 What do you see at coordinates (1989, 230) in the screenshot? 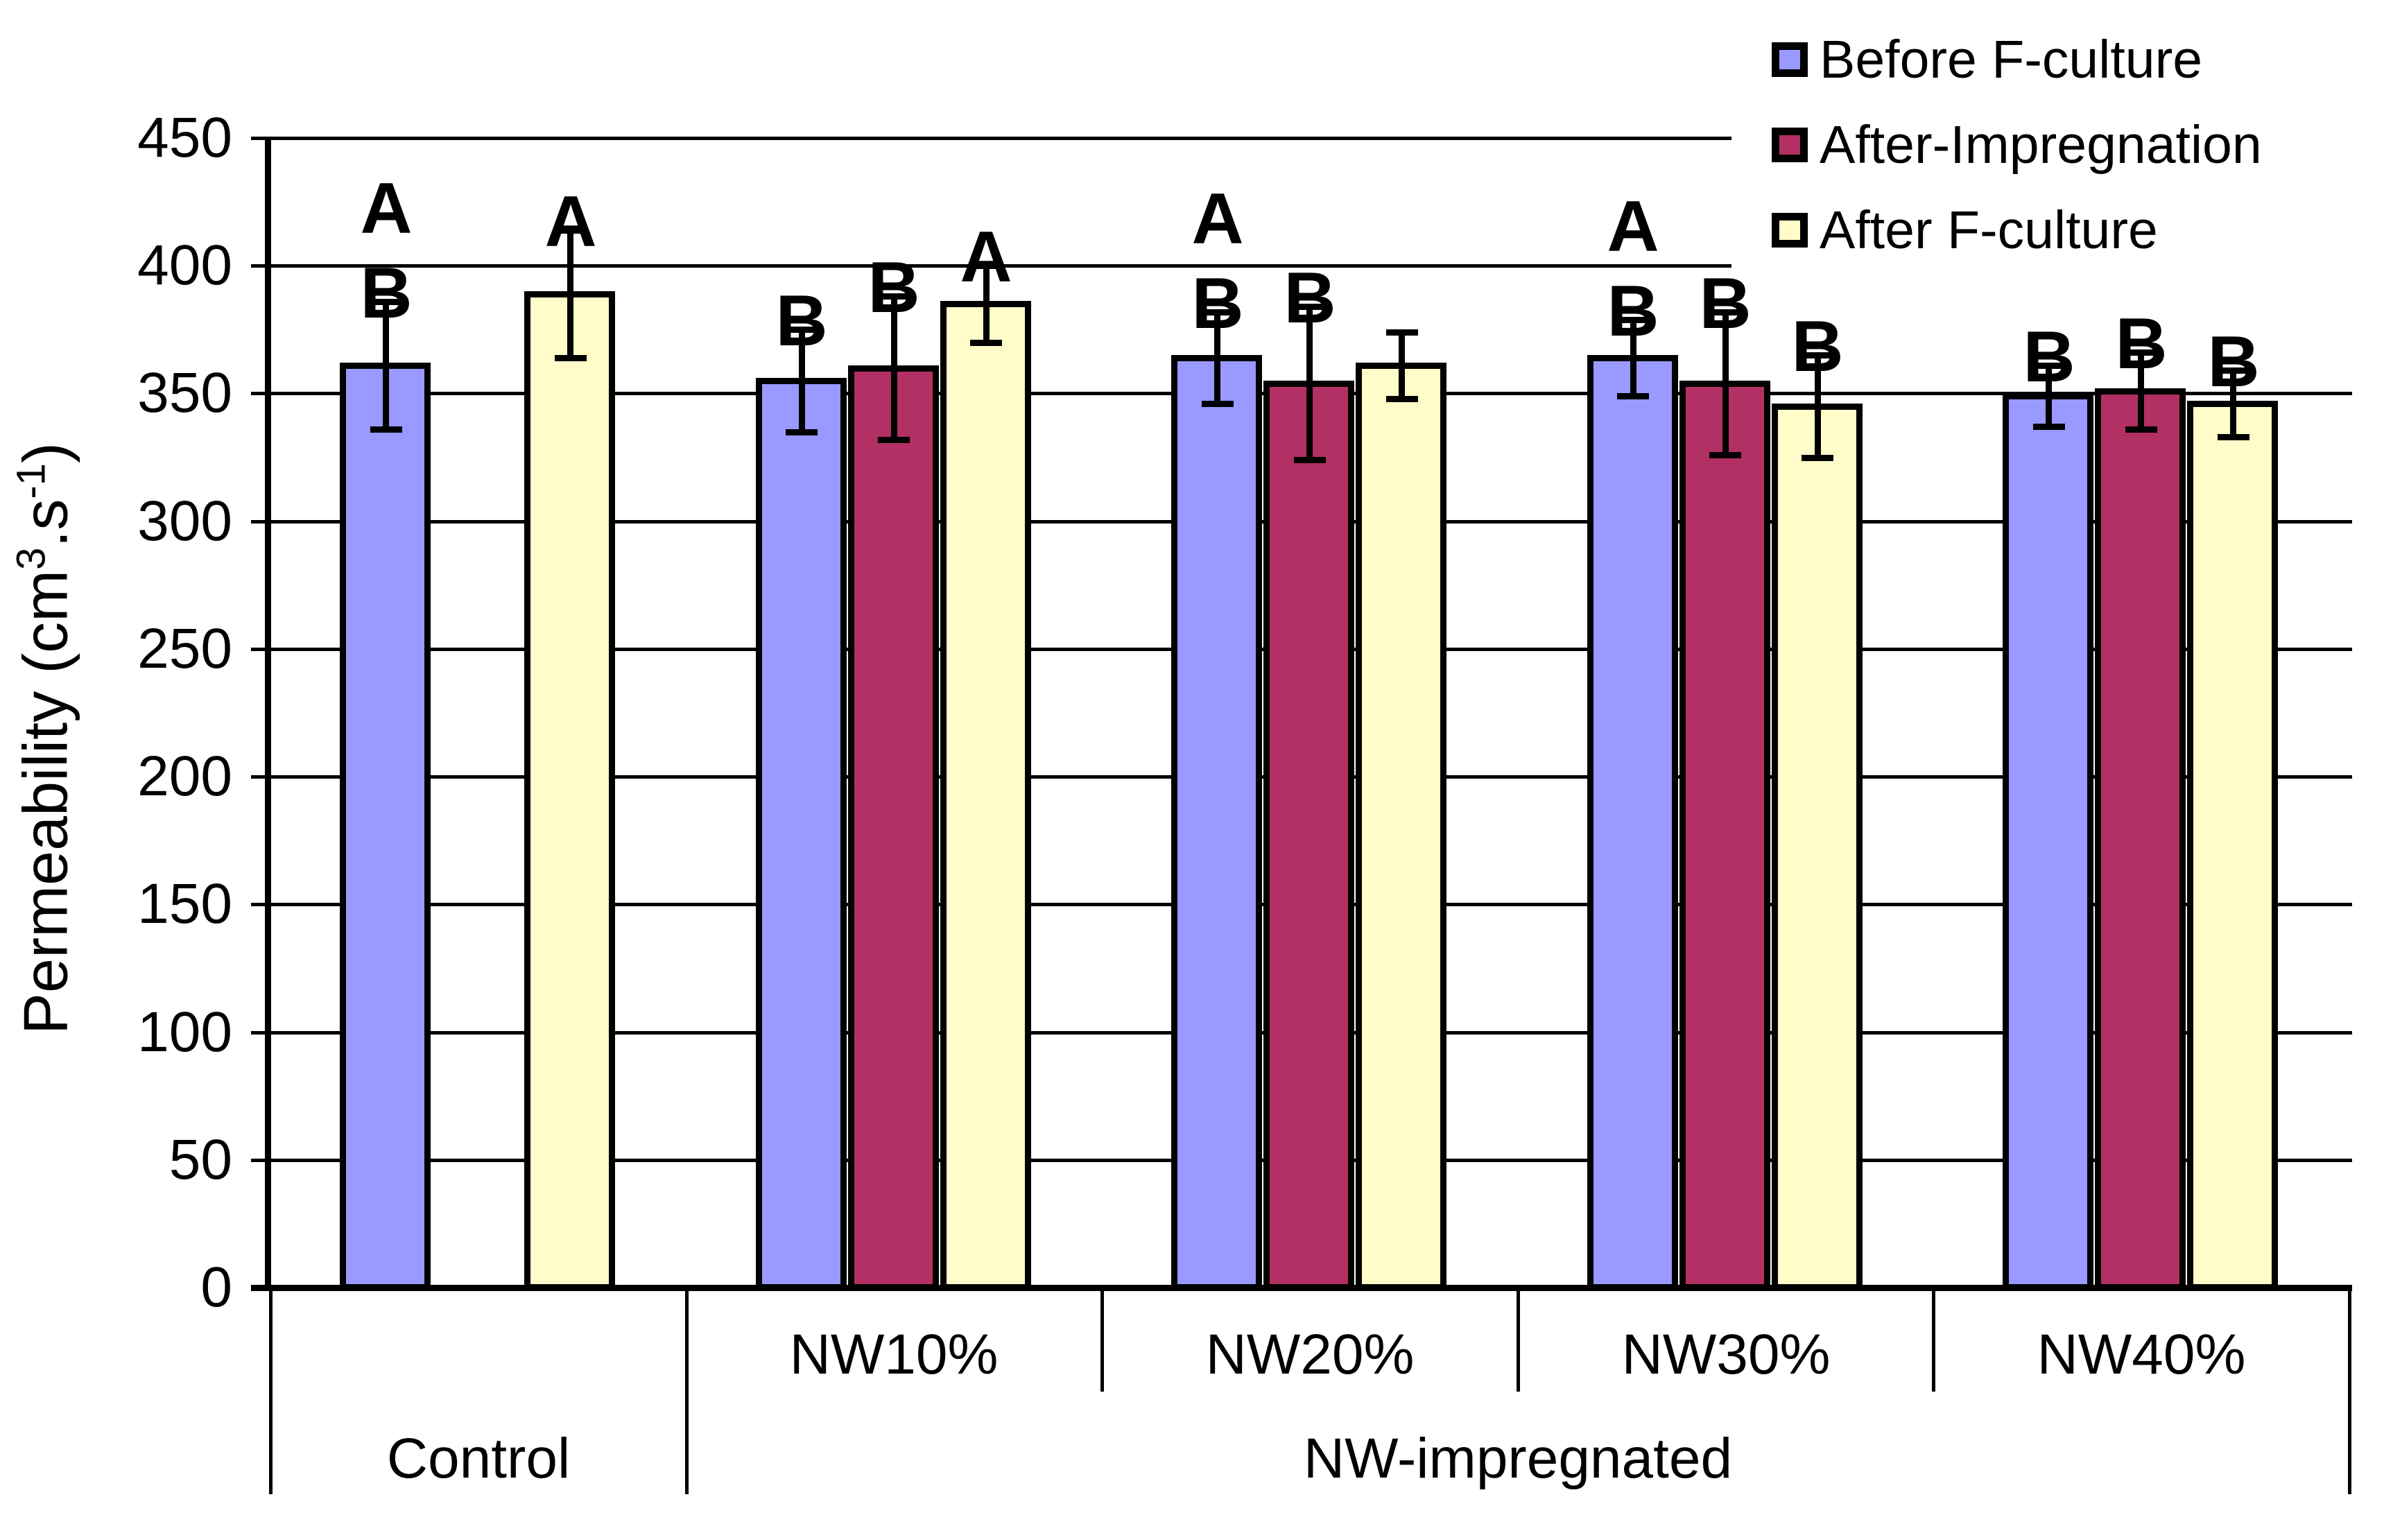
I see `legend-label: After F-culture` at bounding box center [1989, 230].